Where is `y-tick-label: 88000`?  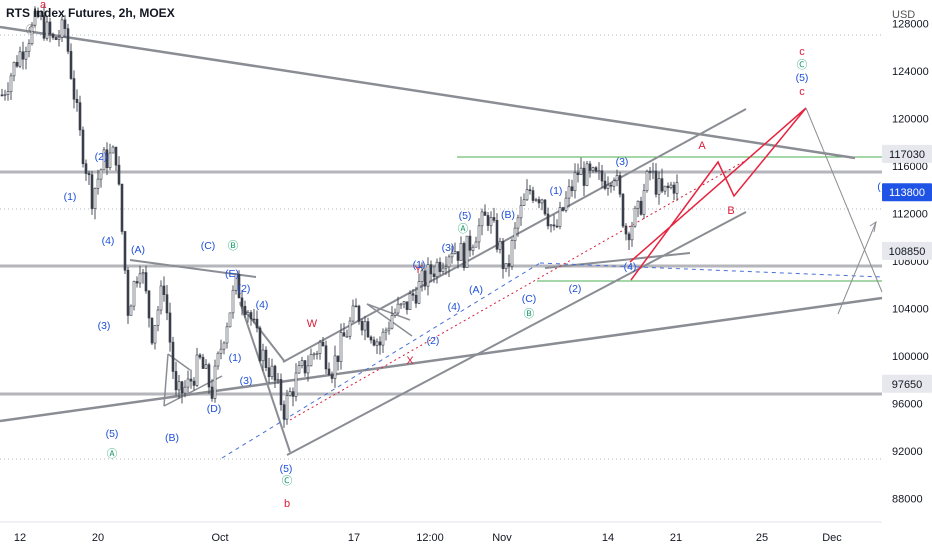 y-tick-label: 88000 is located at coordinates (907, 499).